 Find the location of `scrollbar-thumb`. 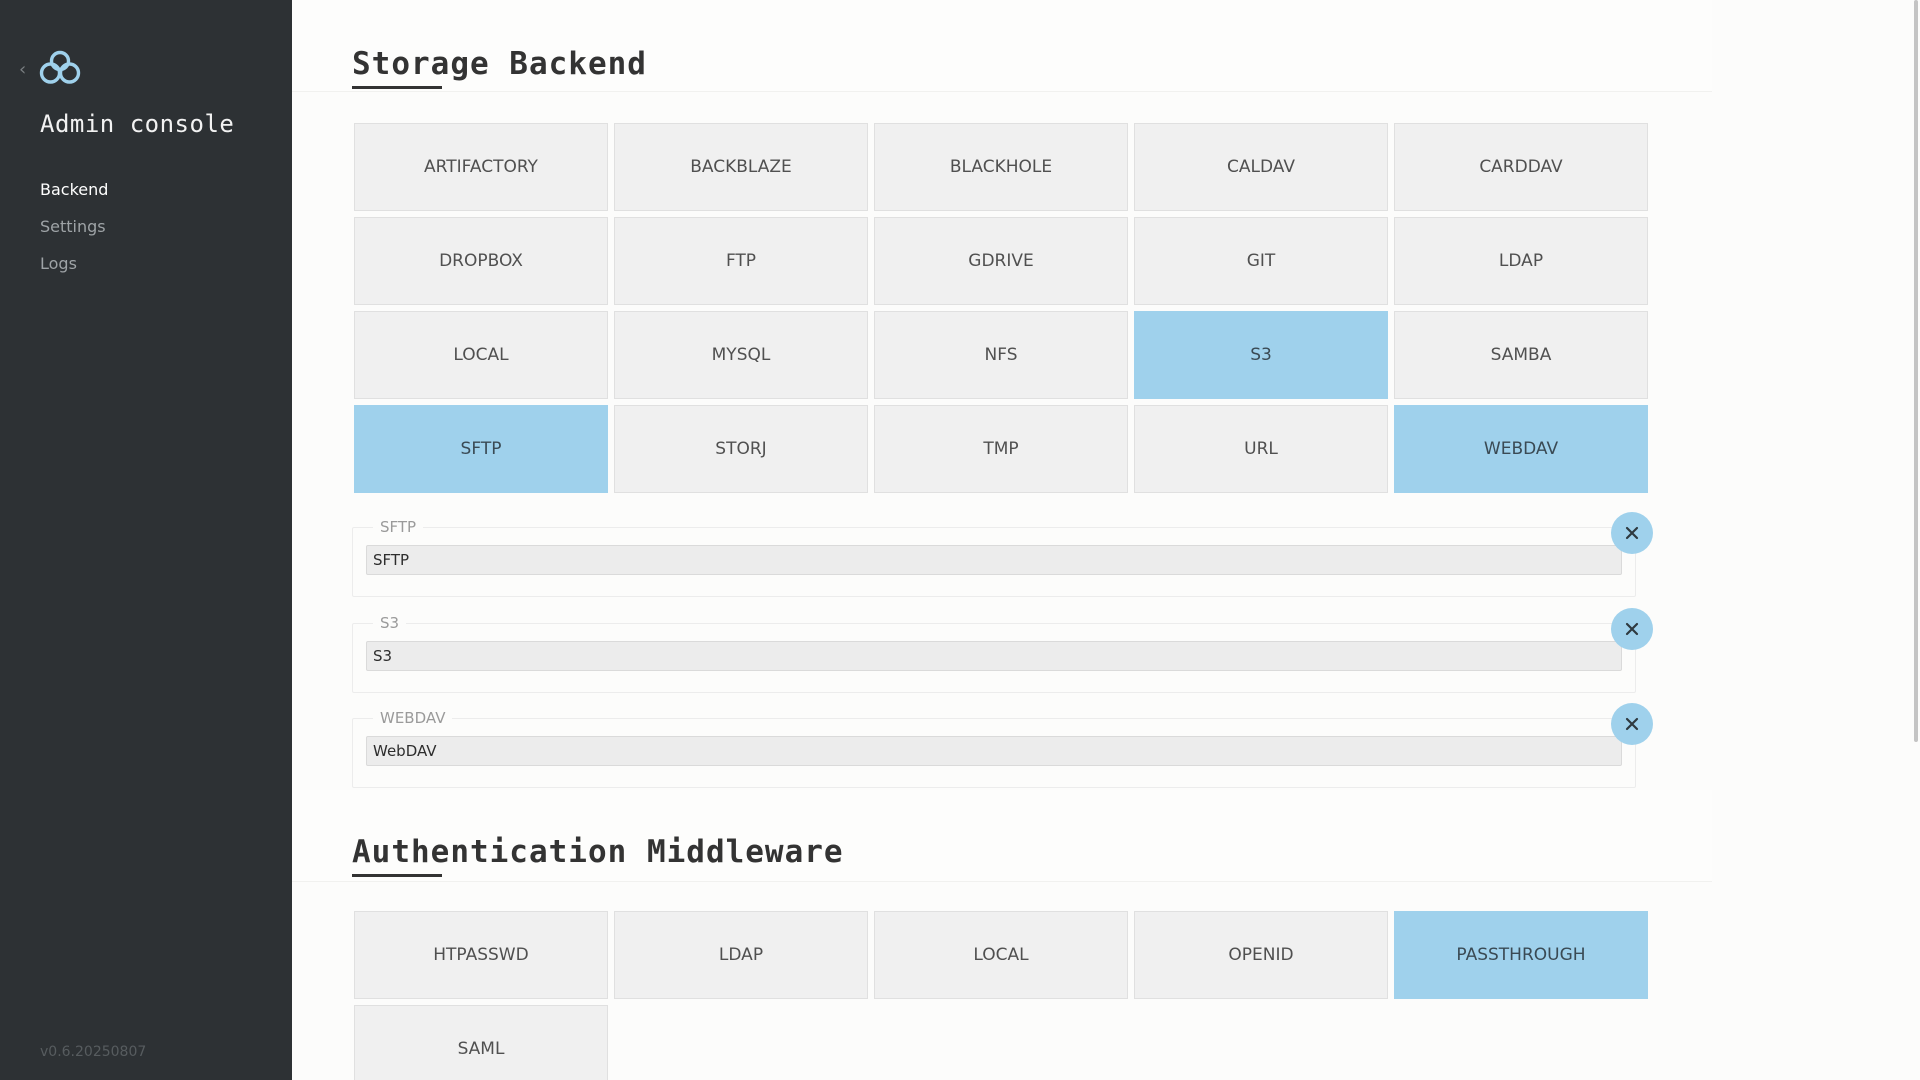

scrollbar-thumb is located at coordinates (1916, 371).